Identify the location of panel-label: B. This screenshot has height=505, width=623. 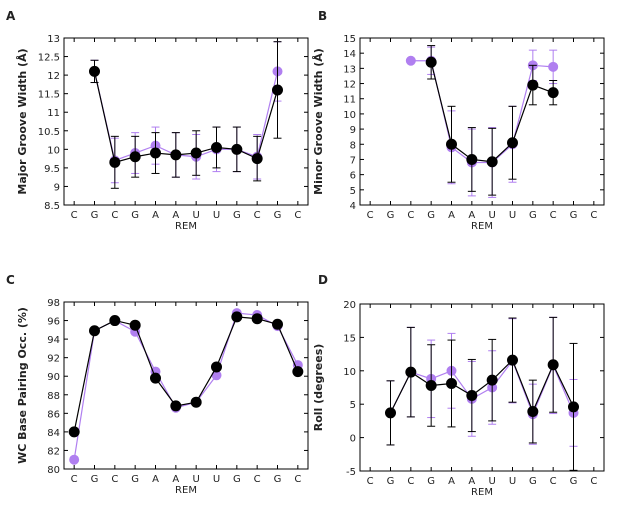
(322, 16).